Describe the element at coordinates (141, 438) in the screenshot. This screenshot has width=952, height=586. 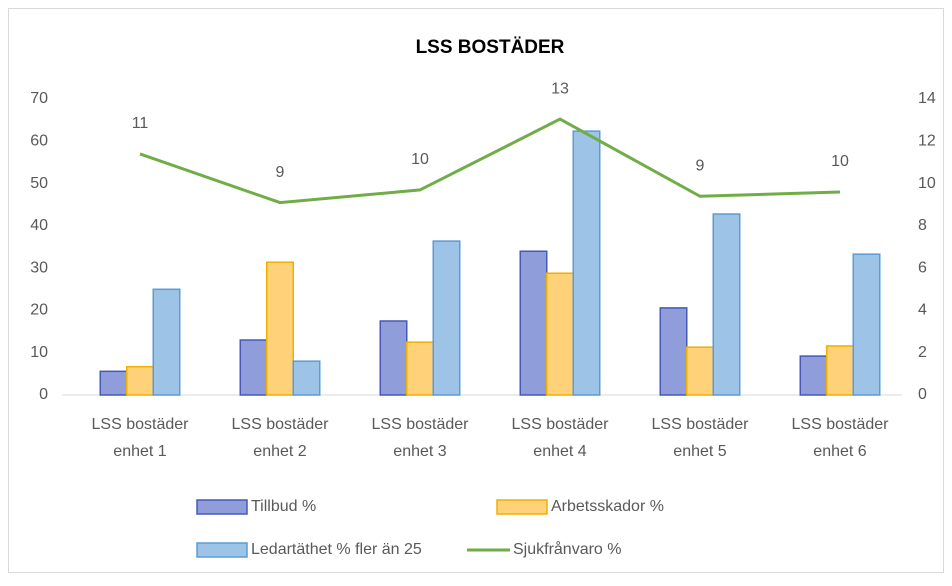
I see `x-tick-label: LSS bostäder enhet 1` at that location.